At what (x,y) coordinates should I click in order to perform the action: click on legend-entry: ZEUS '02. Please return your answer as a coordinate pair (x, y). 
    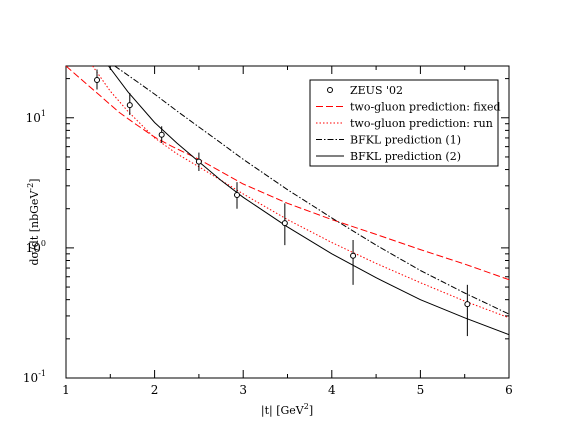
    Looking at the image, I should click on (365, 90).